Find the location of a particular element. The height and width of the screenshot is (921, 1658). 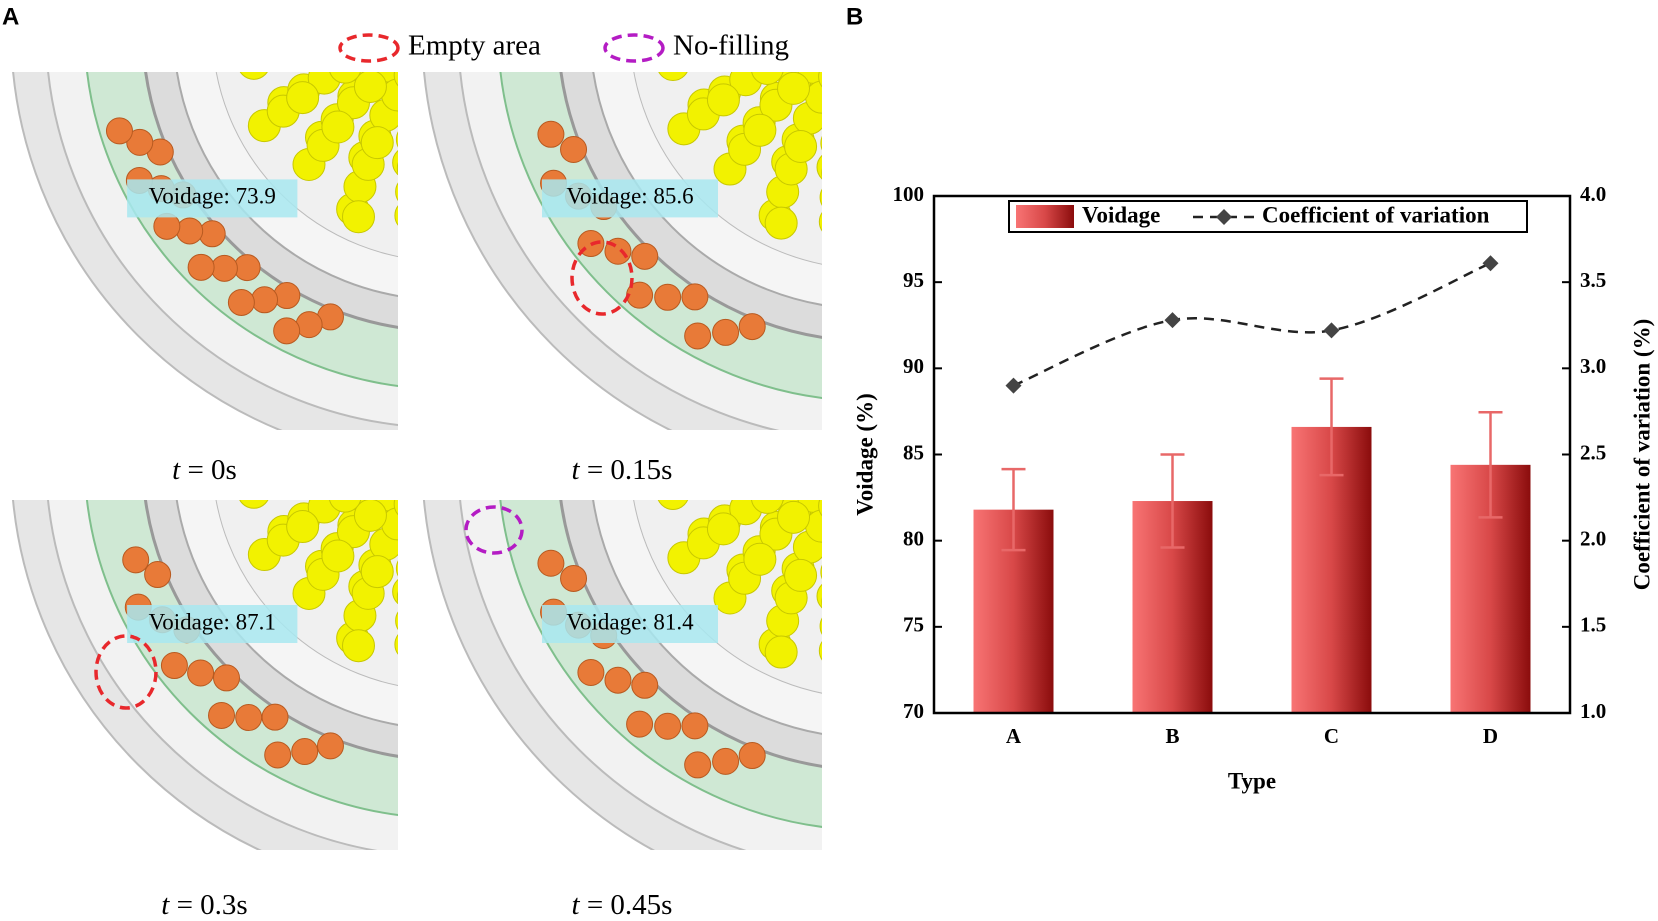

error-bar is located at coordinates (1331, 427).